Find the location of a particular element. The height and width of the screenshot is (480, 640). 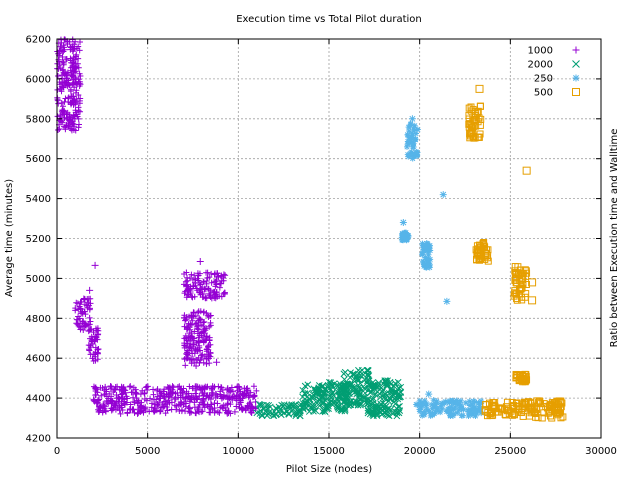

x-tick-label: 10000 is located at coordinates (238, 451).